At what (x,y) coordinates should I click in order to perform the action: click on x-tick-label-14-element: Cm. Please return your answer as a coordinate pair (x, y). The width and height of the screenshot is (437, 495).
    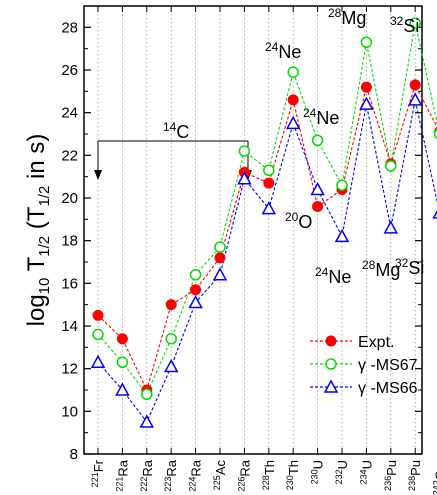
    Looking at the image, I should click on (435, 470).